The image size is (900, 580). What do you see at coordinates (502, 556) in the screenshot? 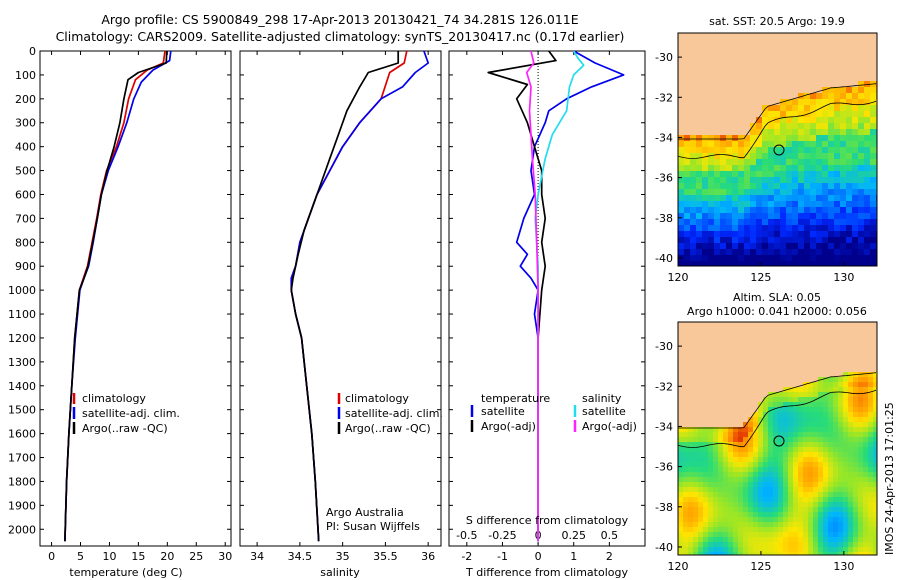
I see `x-tick-label: -1` at bounding box center [502, 556].